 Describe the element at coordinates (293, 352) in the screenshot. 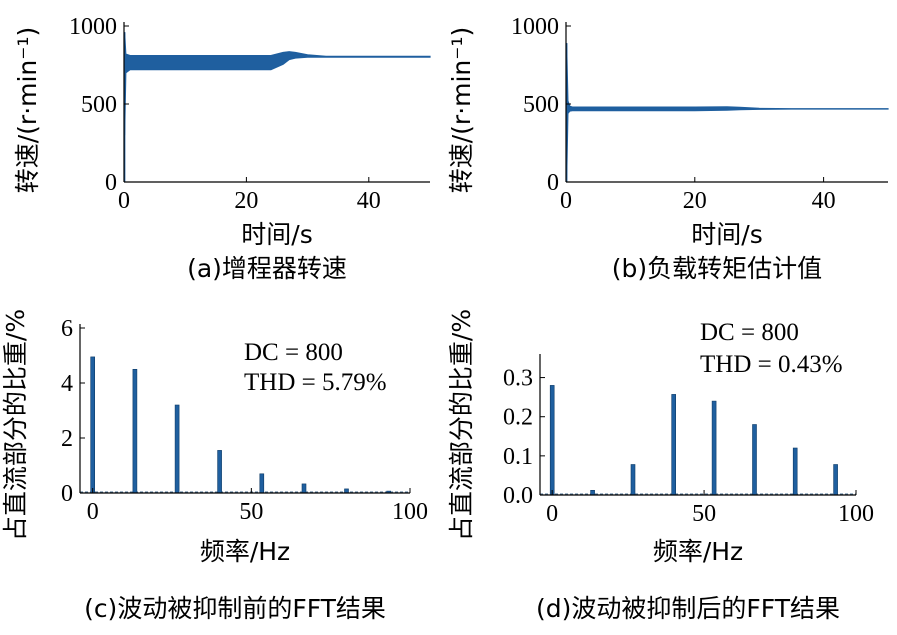

I see `annotation-dc-c: DC = 800` at that location.